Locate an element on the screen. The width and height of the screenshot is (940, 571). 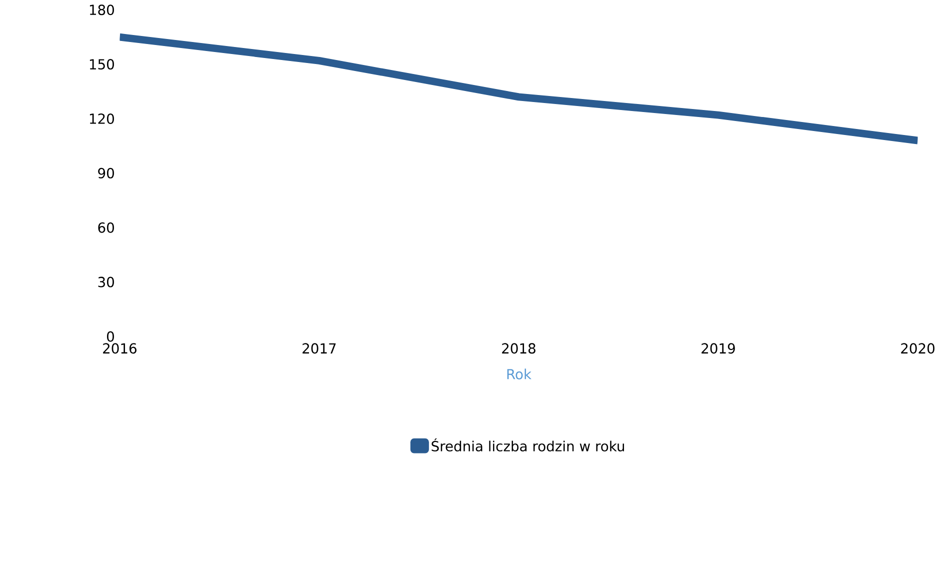
y-tick-label: 90 is located at coordinates (106, 173).